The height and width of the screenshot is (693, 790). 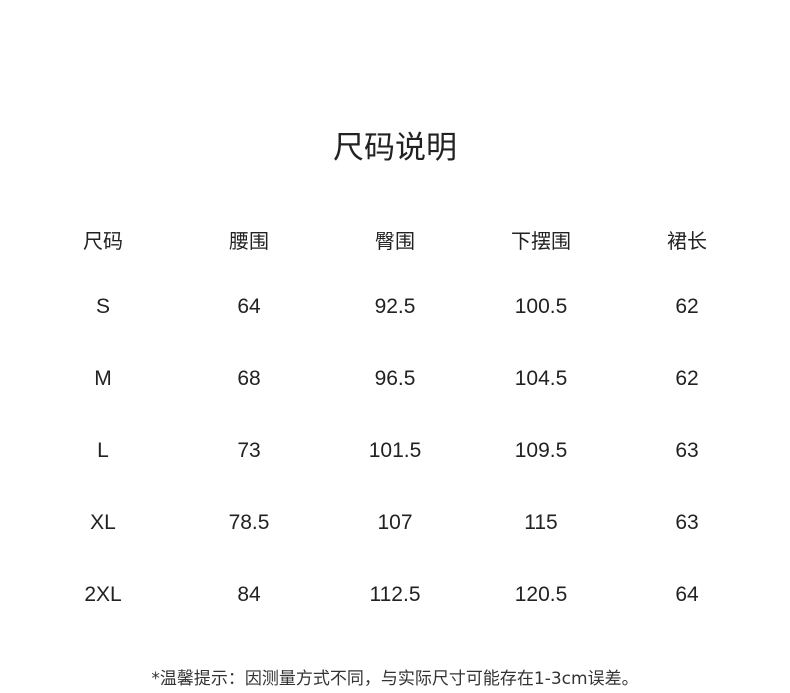 What do you see at coordinates (541, 450) in the screenshot?
I see `table-cell: 109.5` at bounding box center [541, 450].